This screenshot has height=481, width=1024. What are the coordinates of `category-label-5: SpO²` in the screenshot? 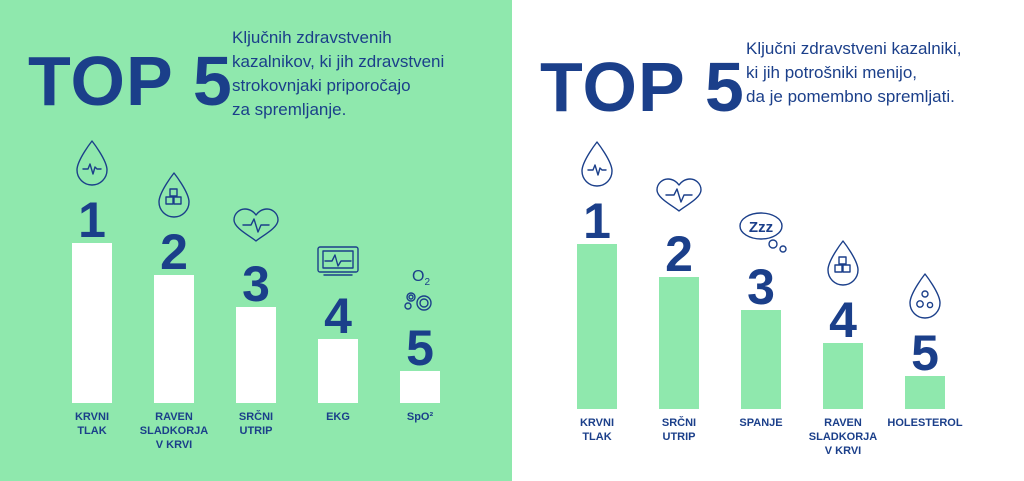 It's located at (420, 417).